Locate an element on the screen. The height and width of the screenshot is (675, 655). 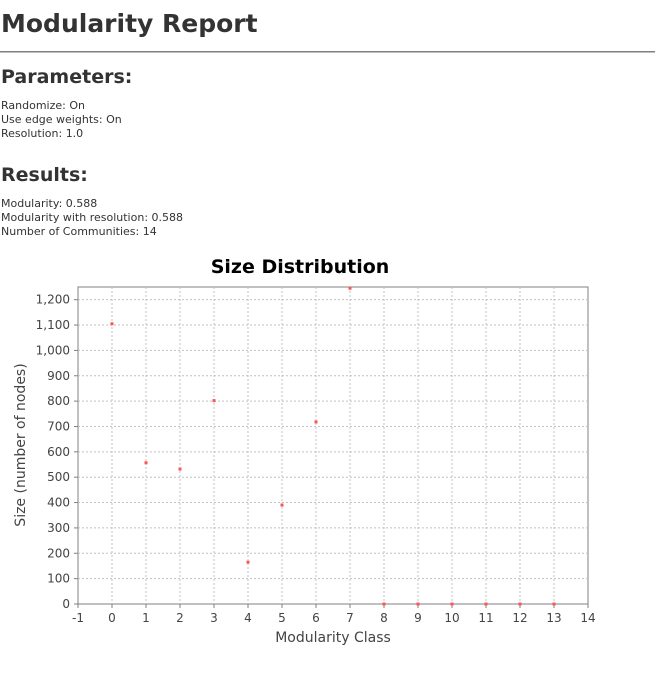
x-tick-label: 7 is located at coordinates (350, 618).